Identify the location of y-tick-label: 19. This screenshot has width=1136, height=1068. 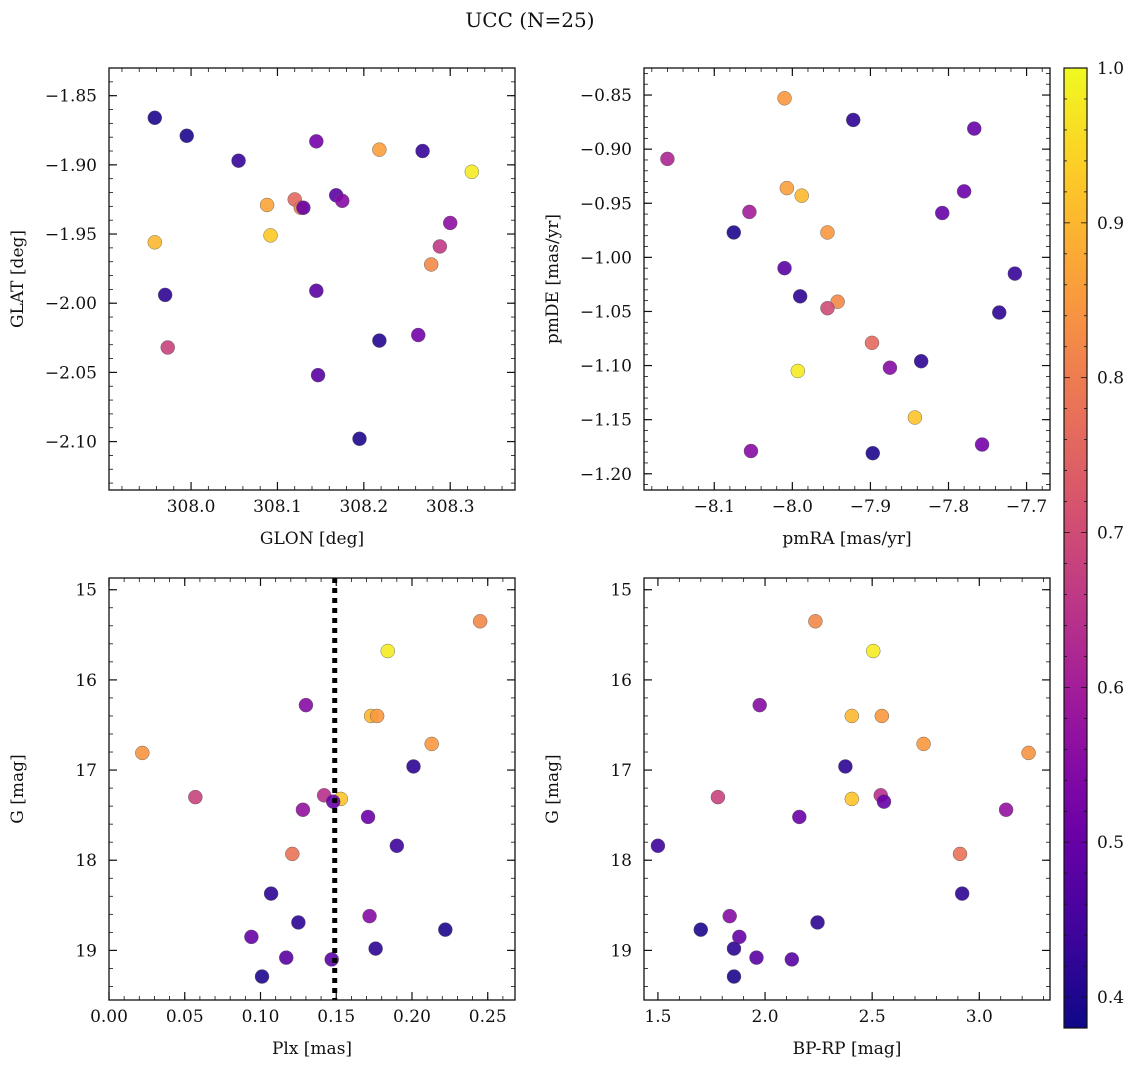
(86, 951).